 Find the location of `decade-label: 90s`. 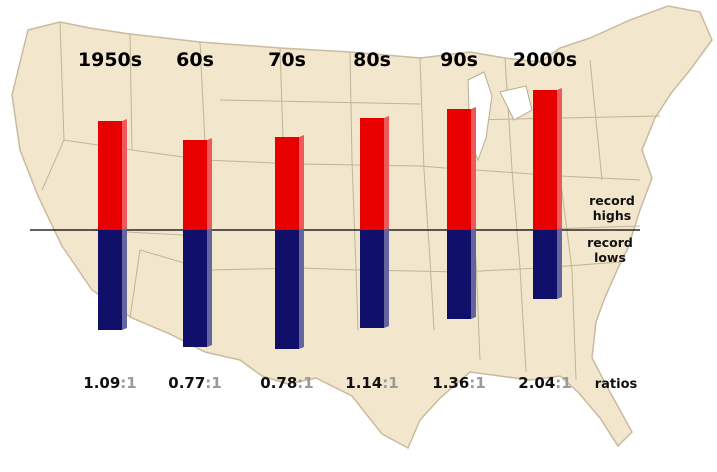

decade-label: 90s is located at coordinates (459, 60).